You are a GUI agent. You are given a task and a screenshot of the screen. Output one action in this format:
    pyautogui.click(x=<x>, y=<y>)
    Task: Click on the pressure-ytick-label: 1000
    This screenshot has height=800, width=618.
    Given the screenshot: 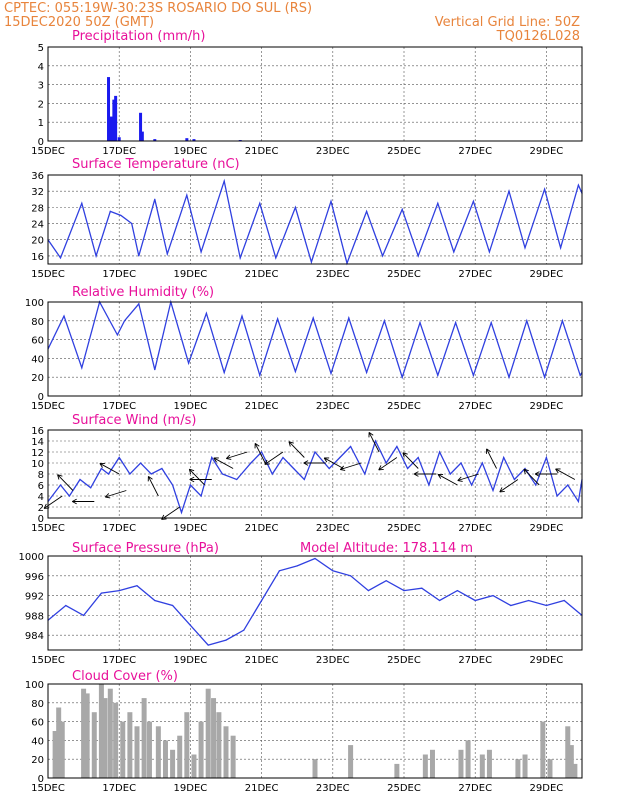 What is the action you would take?
    pyautogui.click(x=31, y=557)
    